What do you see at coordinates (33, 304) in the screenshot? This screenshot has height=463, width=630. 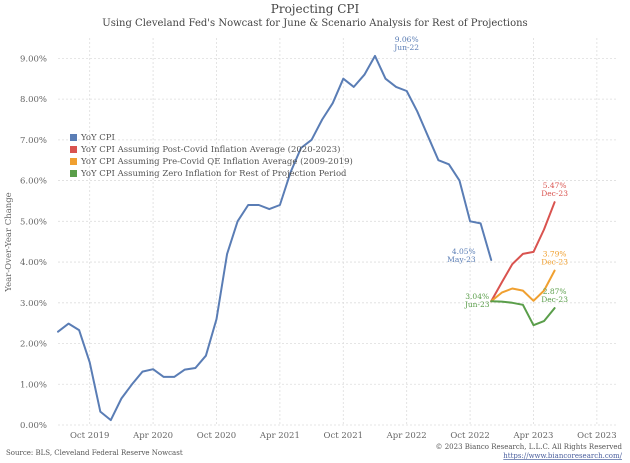 I see `y-tick-label: 3.00%` at bounding box center [33, 304].